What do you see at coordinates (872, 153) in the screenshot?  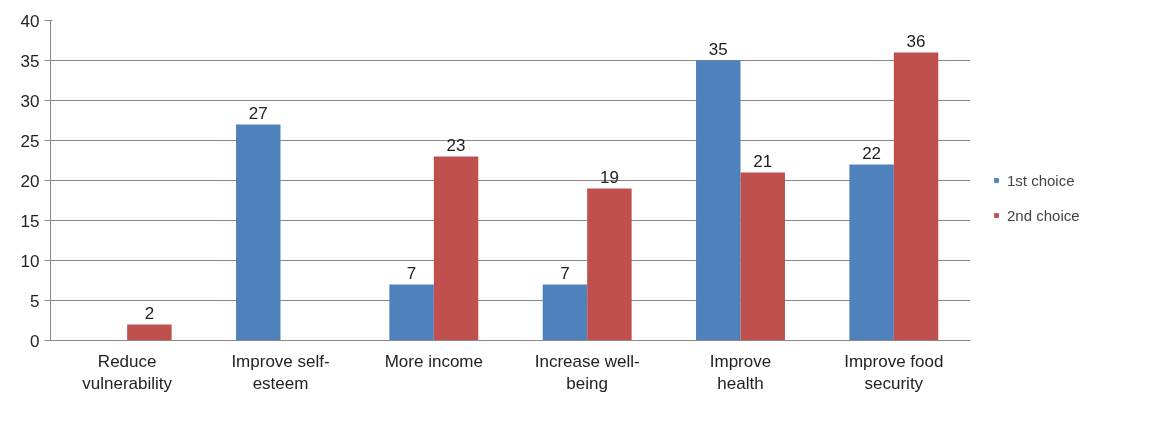 I see `data-label: 22` at bounding box center [872, 153].